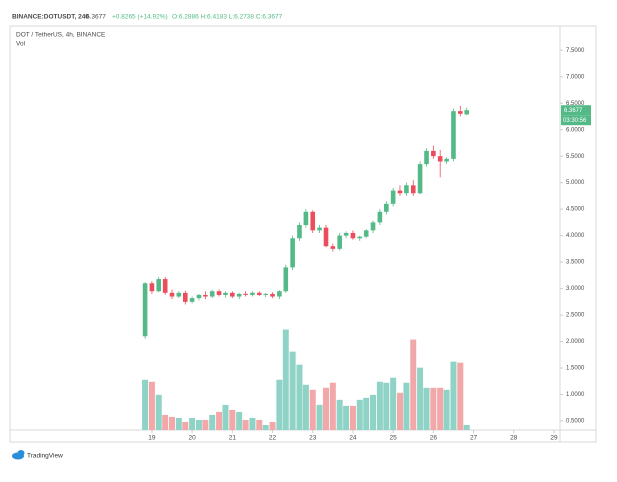 Image resolution: width=617 pixels, height=482 pixels. Describe the element at coordinates (575, 369) in the screenshot. I see `y-tick-label: 1.5000` at that location.